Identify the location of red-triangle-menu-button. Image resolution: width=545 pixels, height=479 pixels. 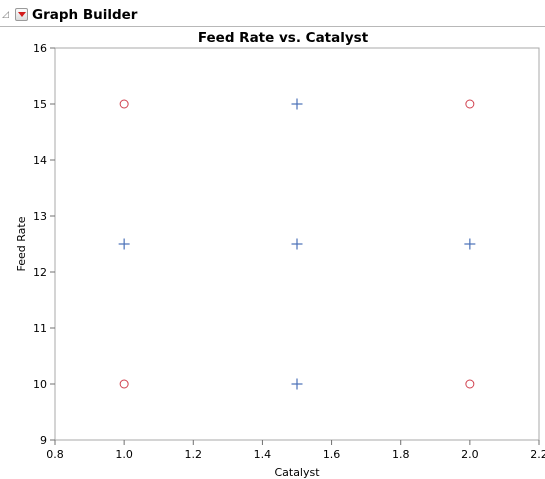
(21, 14).